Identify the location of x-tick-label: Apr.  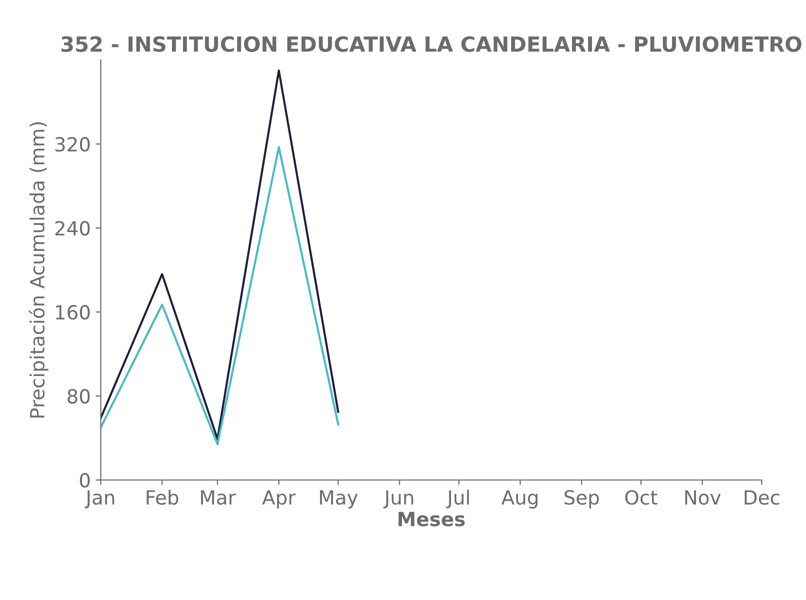
(279, 499).